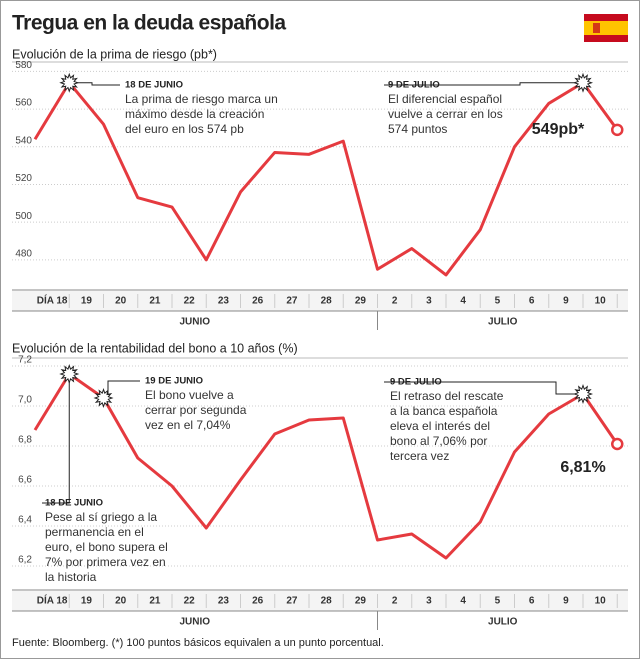 The height and width of the screenshot is (659, 640). I want to click on y-tick-label: 520, so click(23, 178).